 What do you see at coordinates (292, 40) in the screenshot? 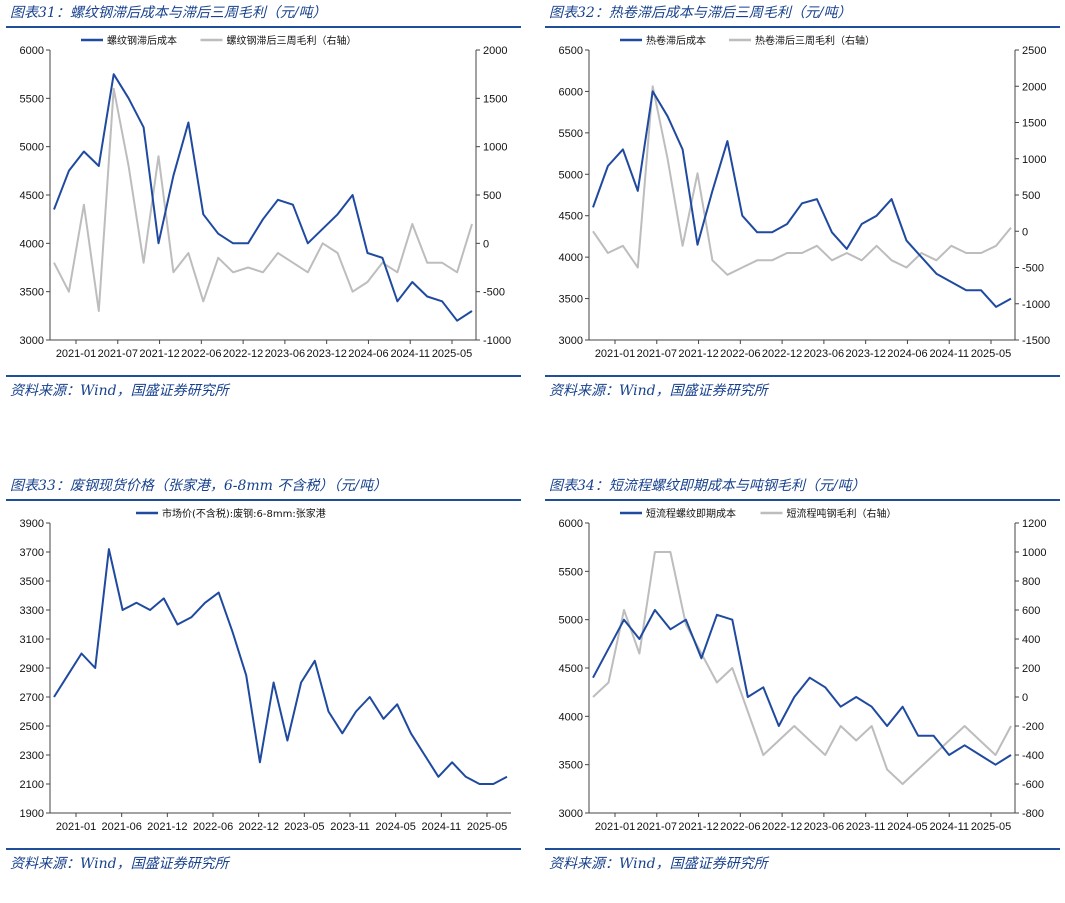
I see `legend-label-1: 螺纹钢滞后三周毛利（右轴）` at bounding box center [292, 40].